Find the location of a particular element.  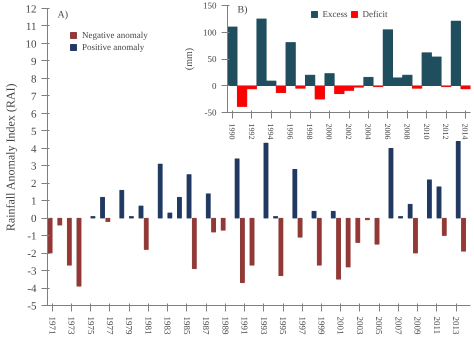

y-tick-label: 3 is located at coordinates (34, 166).